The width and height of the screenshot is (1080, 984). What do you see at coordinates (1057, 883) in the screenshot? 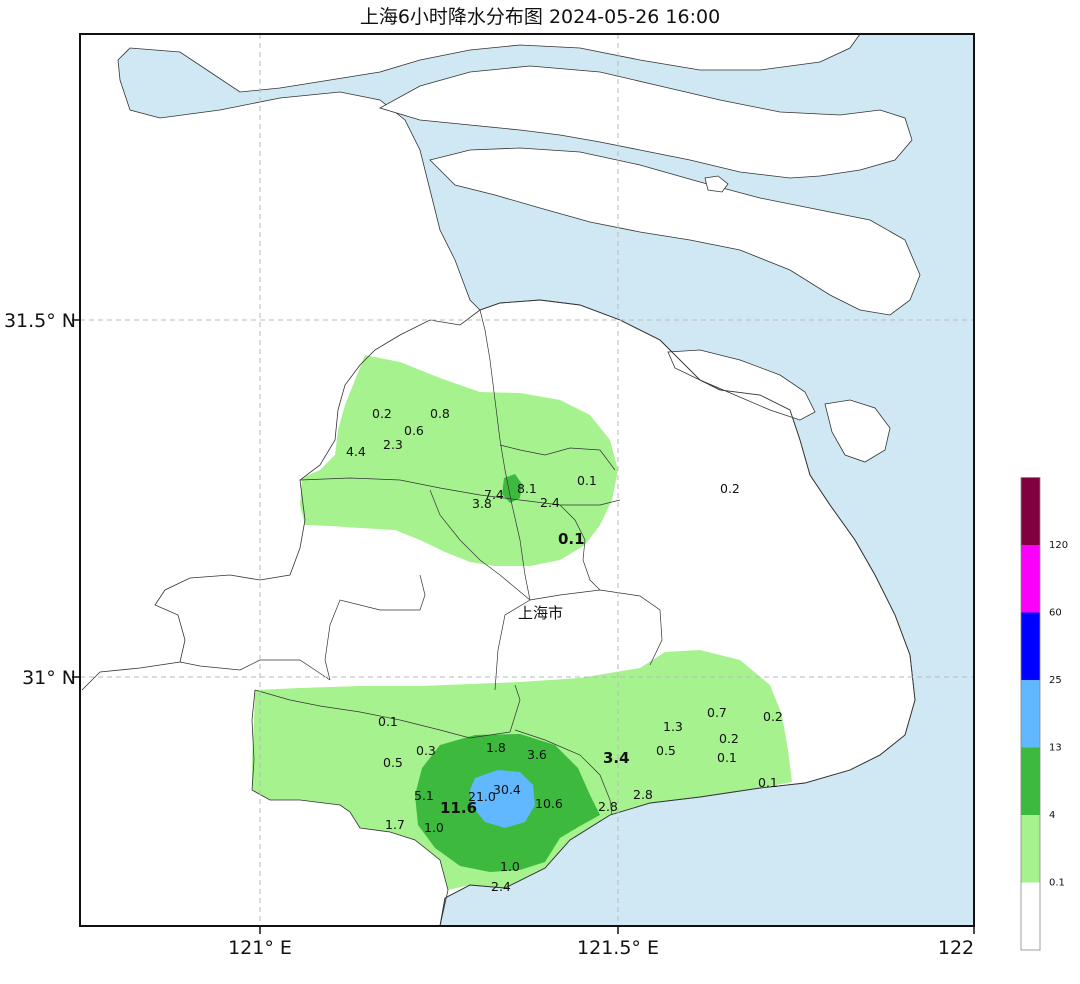
I see `legend-label: 0.1` at bounding box center [1057, 883].